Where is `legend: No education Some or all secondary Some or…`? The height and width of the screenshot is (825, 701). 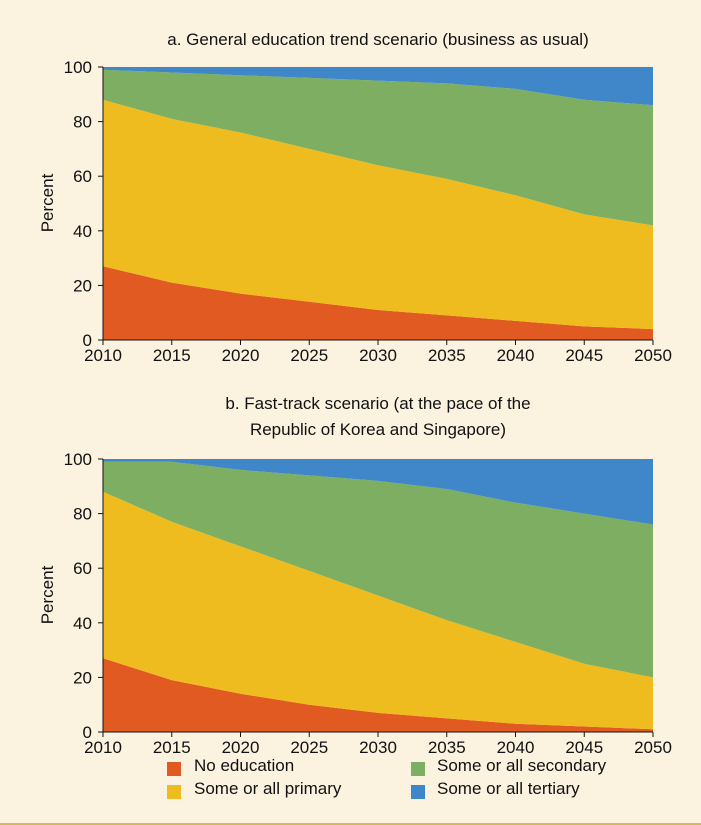
legend: No education Some or all secondary Some or… is located at coordinates (387, 777).